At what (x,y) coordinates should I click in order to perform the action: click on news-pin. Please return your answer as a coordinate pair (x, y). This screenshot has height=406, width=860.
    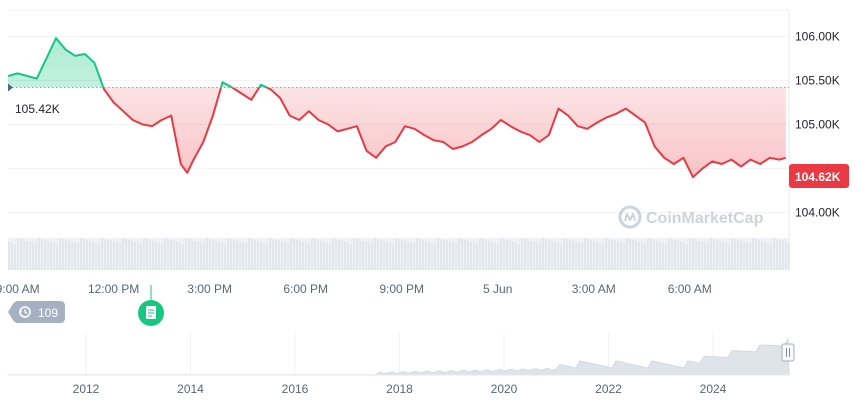
    Looking at the image, I should click on (151, 305).